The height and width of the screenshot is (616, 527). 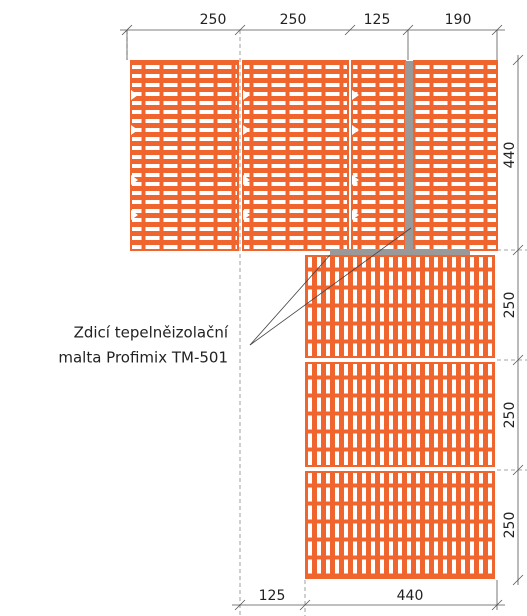 I want to click on callout-label: Zdicí tepelněizolační, so click(x=151, y=333).